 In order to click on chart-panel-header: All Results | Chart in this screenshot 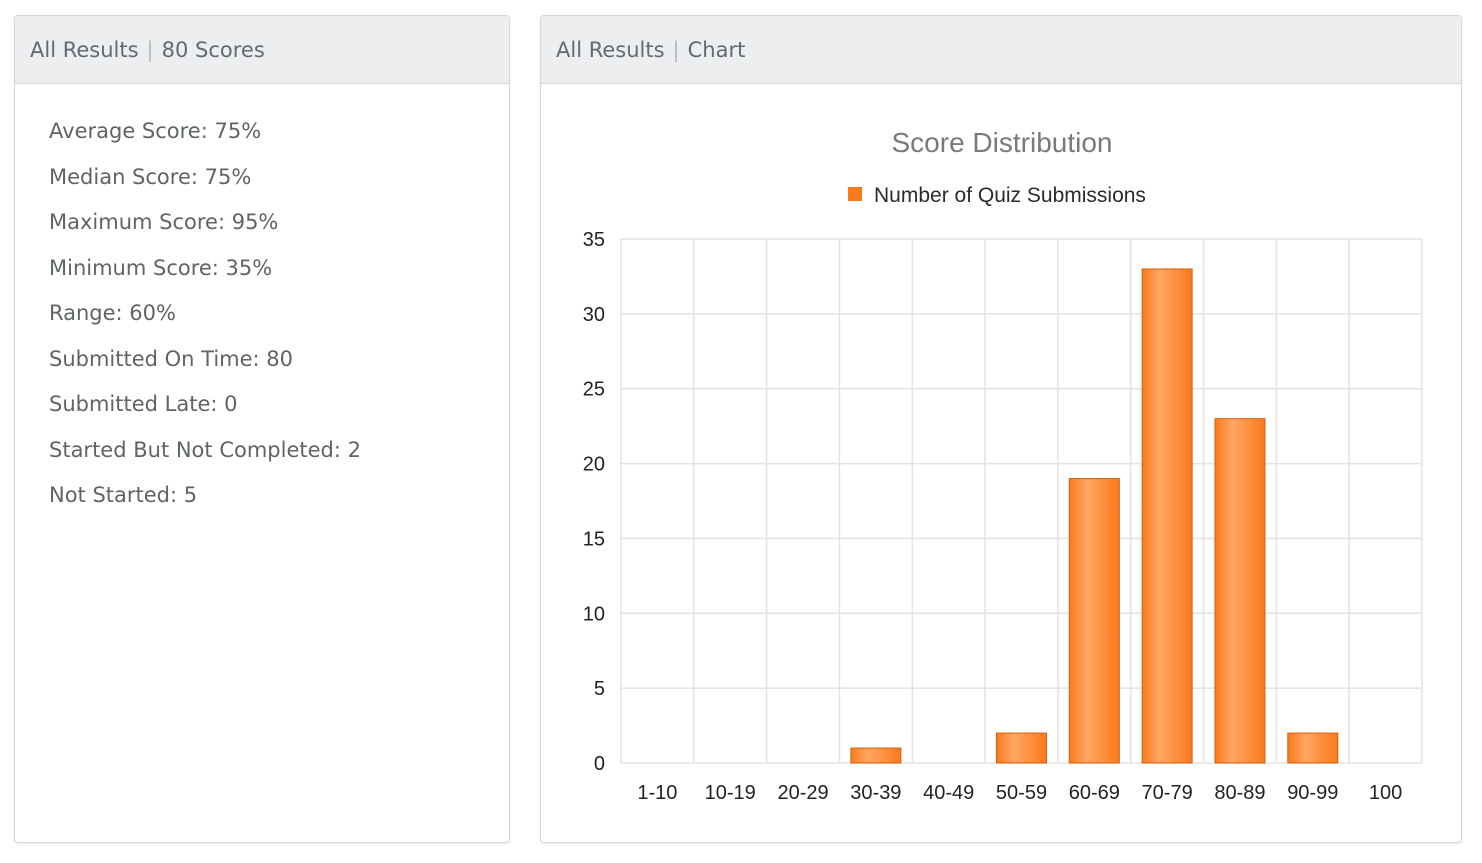, I will do `click(1001, 50)`.